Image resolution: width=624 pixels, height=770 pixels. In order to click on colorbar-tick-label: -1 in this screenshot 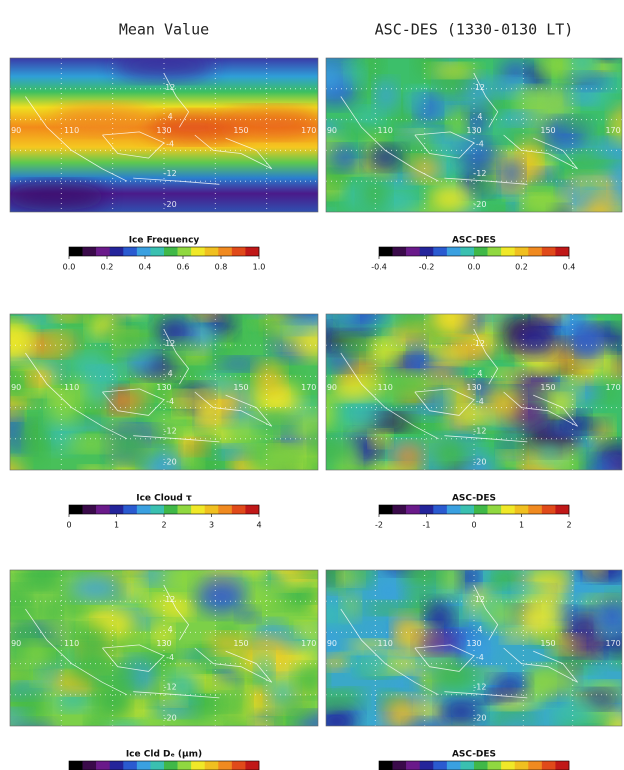, I will do `click(427, 525)`.